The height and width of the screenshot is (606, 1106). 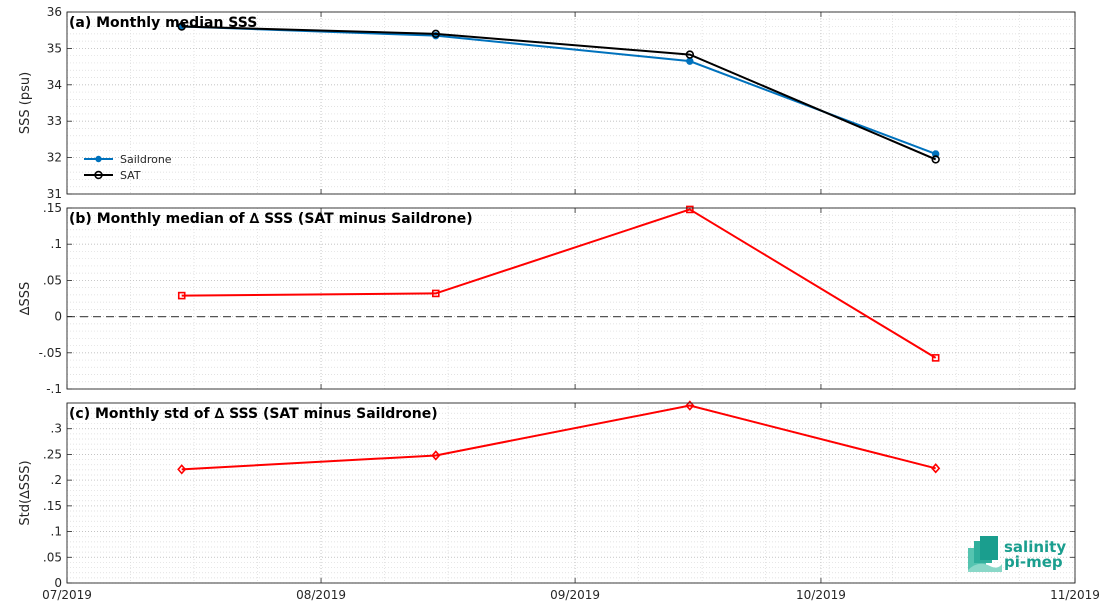 What do you see at coordinates (1035, 547) in the screenshot?
I see `logo-line1: salinity` at bounding box center [1035, 547].